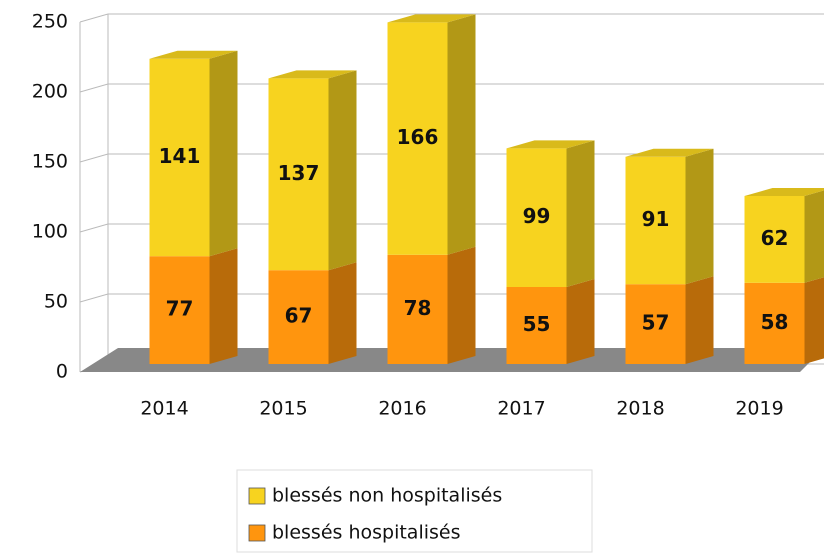 The width and height of the screenshot is (824, 555). What do you see at coordinates (521, 409) in the screenshot?
I see `x-tick-label: 2017` at bounding box center [521, 409].